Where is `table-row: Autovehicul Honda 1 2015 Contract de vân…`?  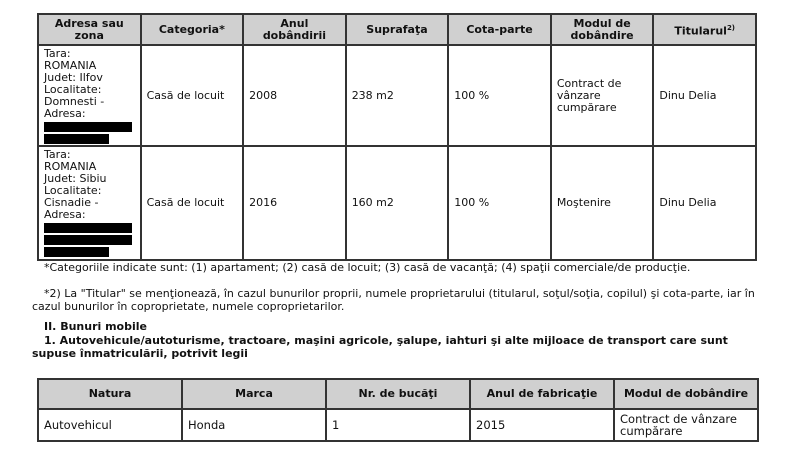 table-row: Autovehicul Honda 1 2015 Contract de vân… is located at coordinates (398, 425).